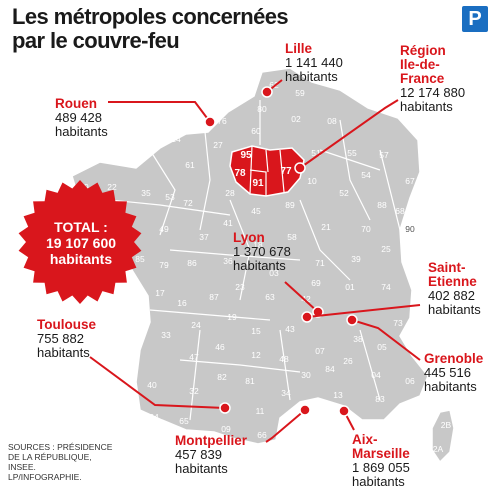 This screenshot has height=500, width=500. I want to click on department-number: 47, so click(194, 357).